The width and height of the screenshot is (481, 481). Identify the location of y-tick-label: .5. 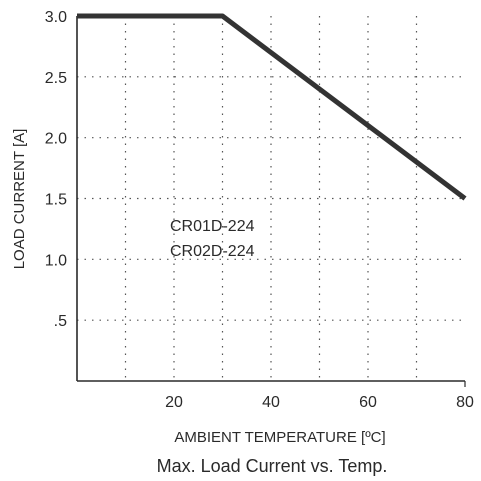
(60, 321).